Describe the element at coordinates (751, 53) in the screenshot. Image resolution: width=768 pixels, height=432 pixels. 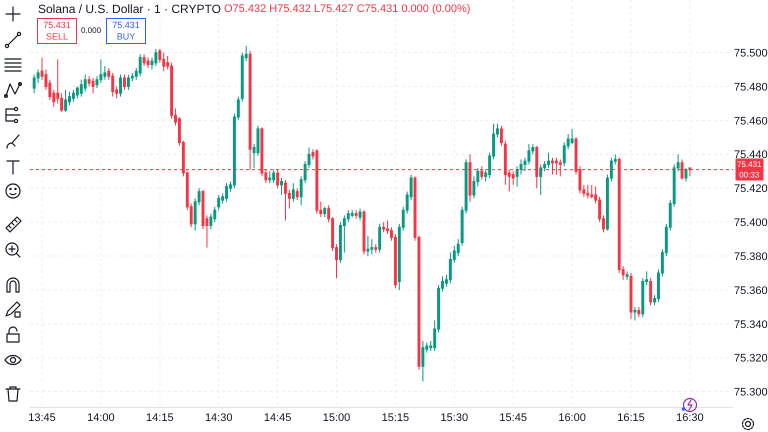
I see `y-tick-label: 75.500` at that location.